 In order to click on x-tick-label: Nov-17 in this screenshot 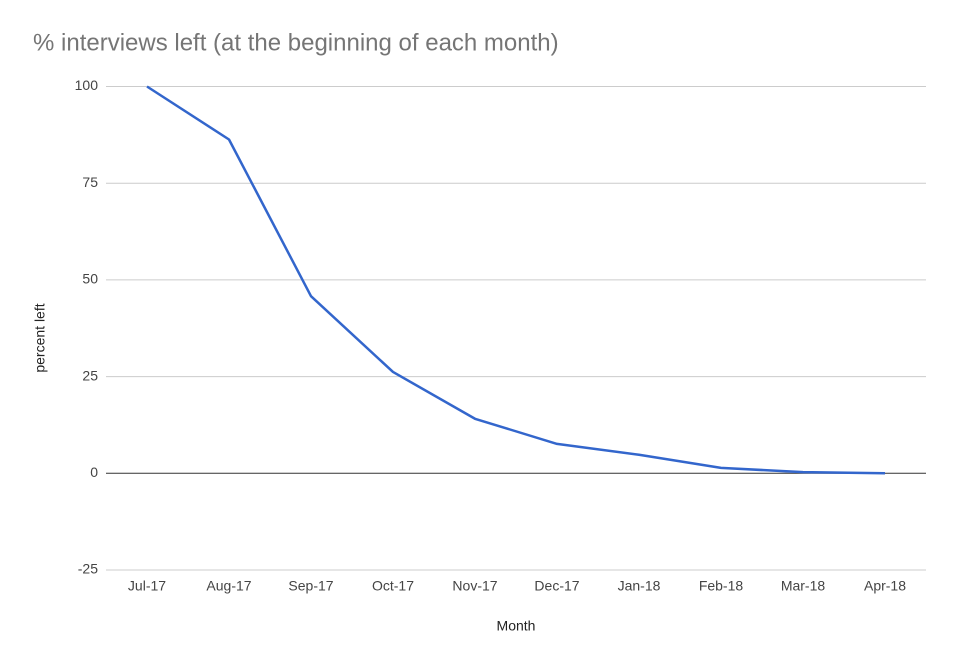, I will do `click(474, 586)`.